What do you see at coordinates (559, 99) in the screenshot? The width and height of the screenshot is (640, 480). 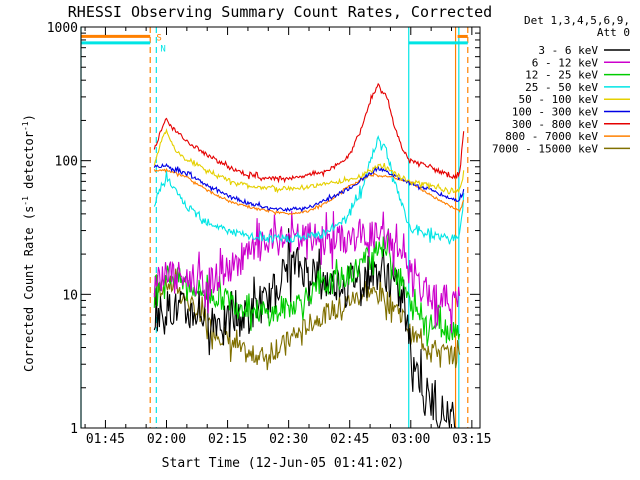 I see `legend-label: 50 - 100 keV` at bounding box center [559, 99].